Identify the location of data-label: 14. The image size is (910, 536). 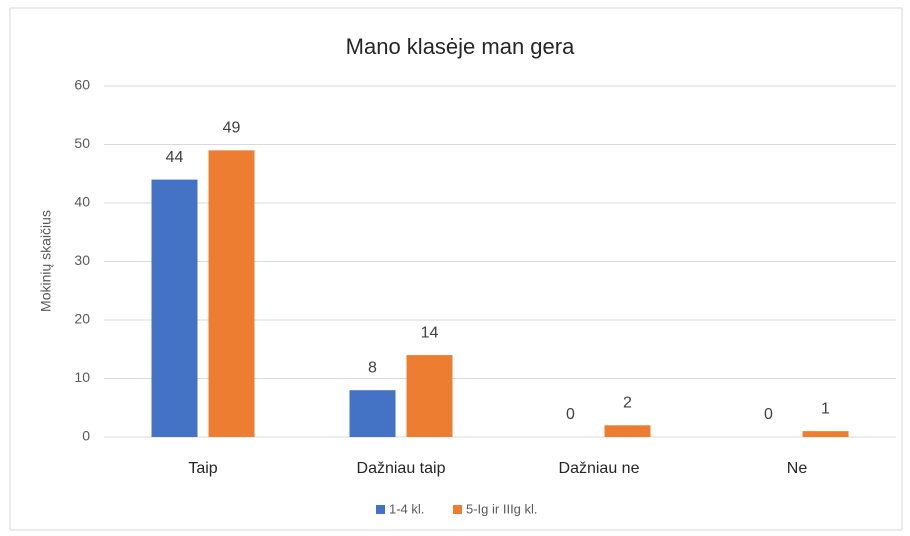
(430, 332).